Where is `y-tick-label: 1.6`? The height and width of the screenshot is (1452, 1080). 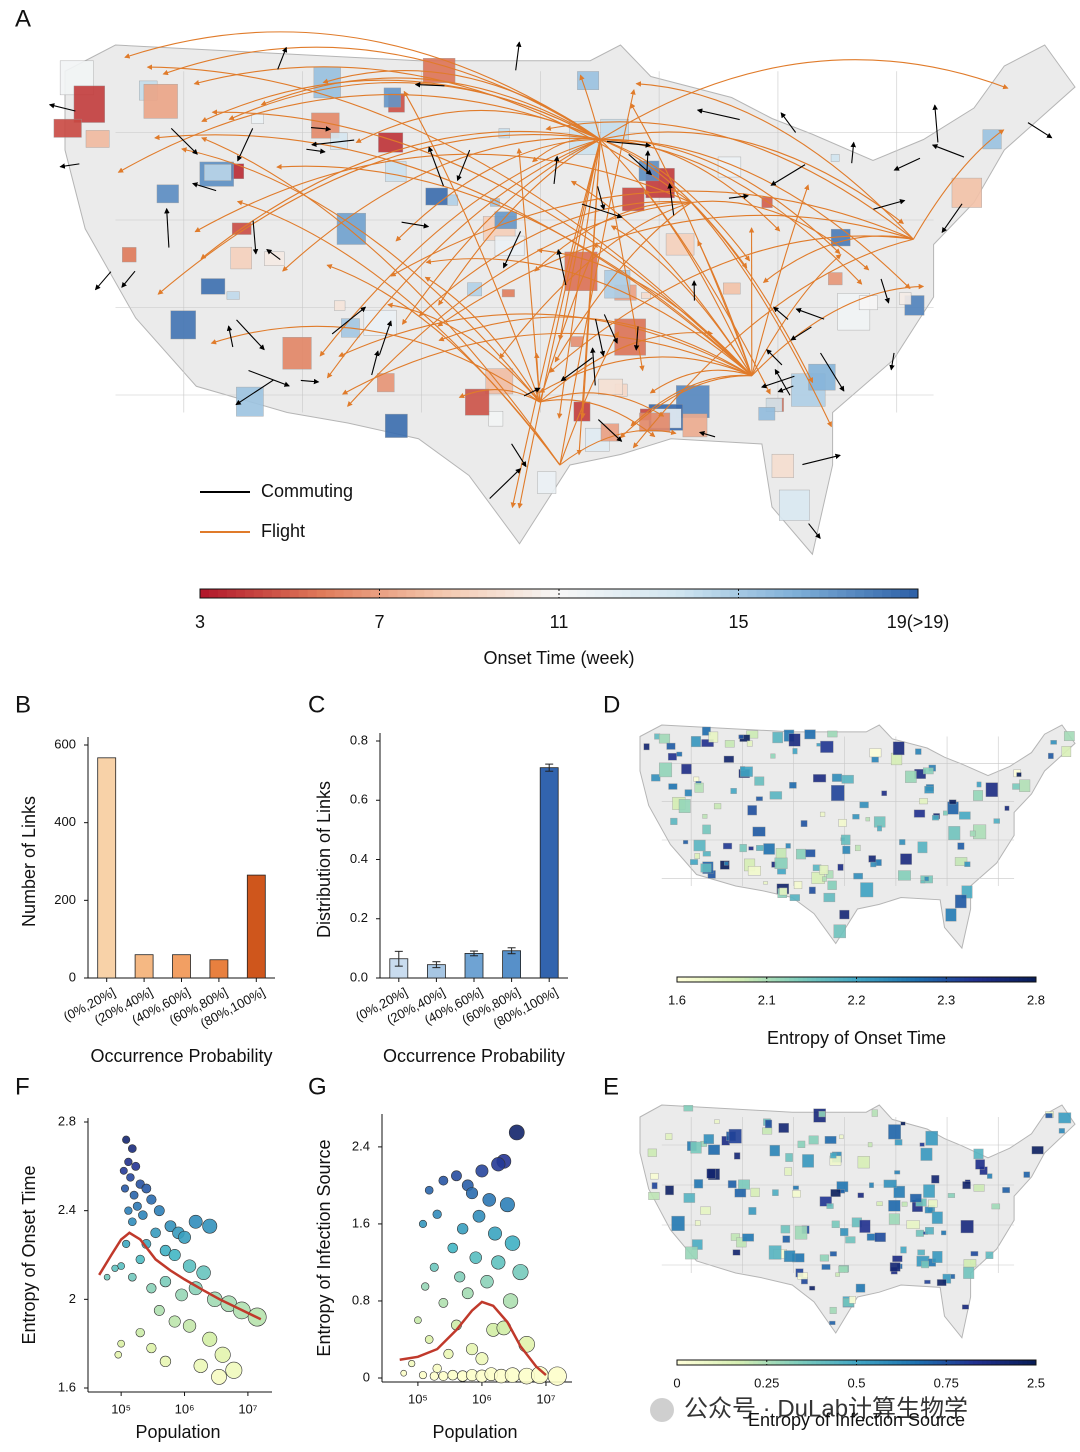 y-tick-label: 1.6 is located at coordinates (361, 1222).